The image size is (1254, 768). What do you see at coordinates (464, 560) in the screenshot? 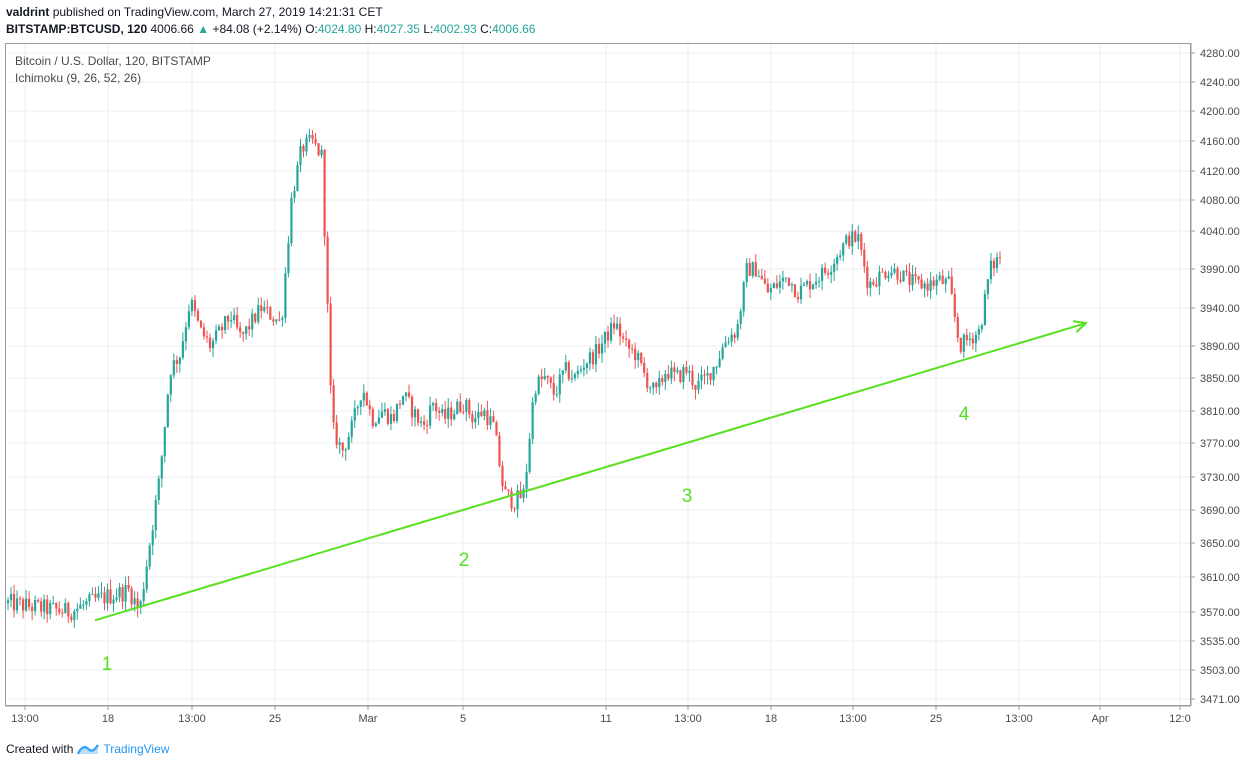
I see `swing-point-label: 2` at bounding box center [464, 560].